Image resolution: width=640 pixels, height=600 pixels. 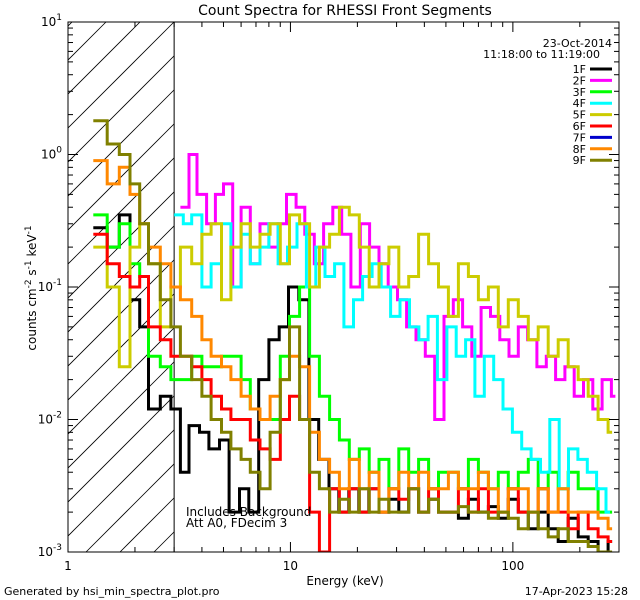 What do you see at coordinates (579, 115) in the screenshot?
I see `legend-label: 5F` at bounding box center [579, 115].